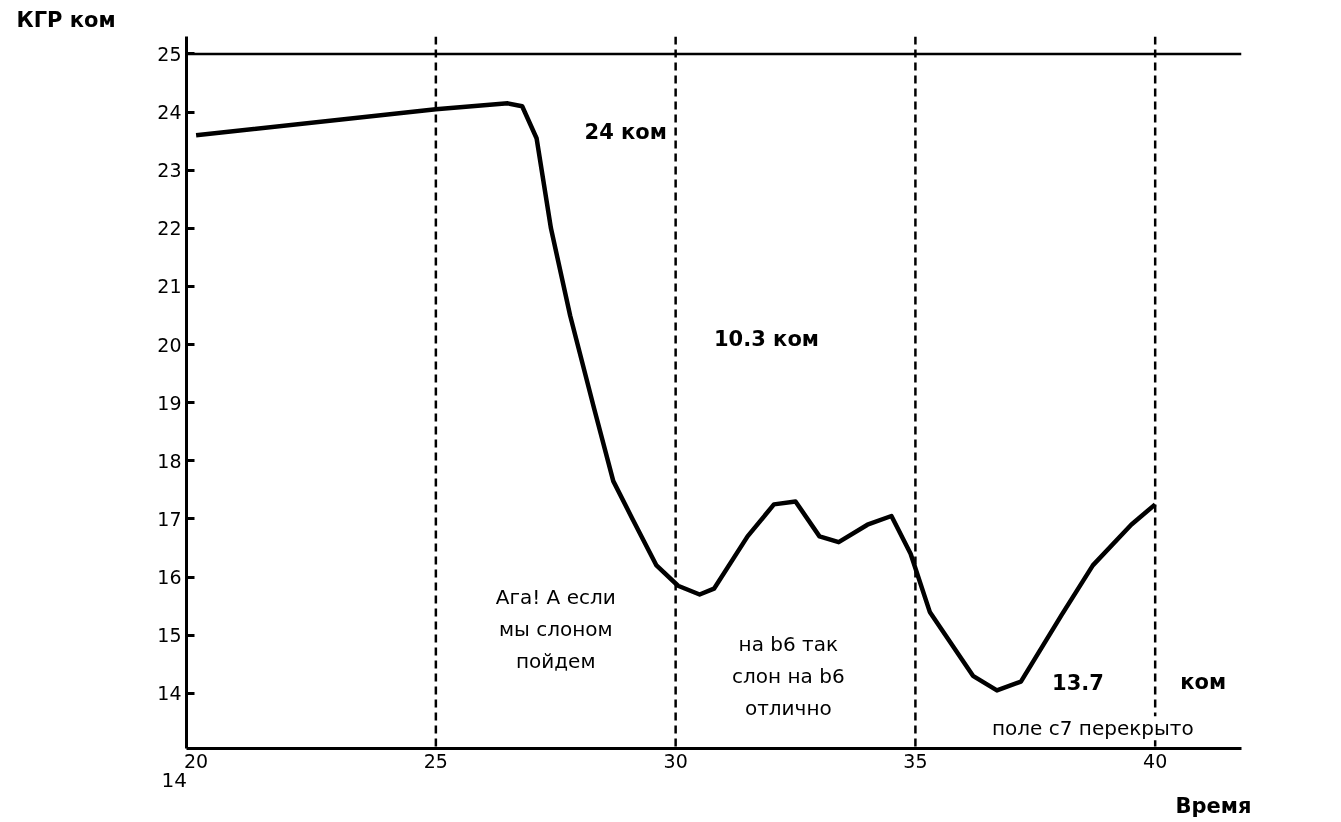  What do you see at coordinates (1078, 682) in the screenshot?
I see `annotation: 13.7` at bounding box center [1078, 682].